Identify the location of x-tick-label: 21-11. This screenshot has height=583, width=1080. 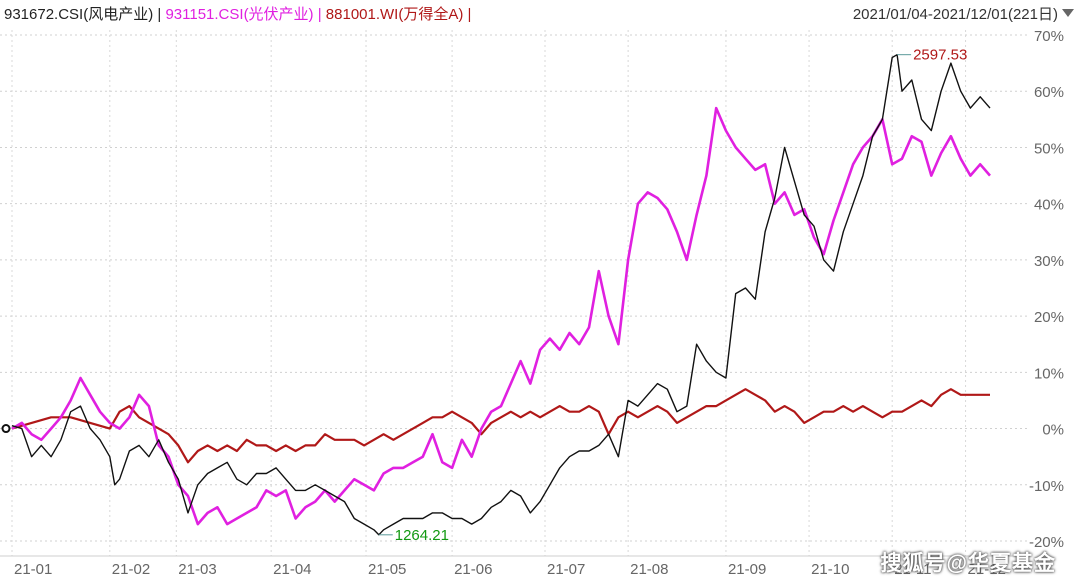
(912, 569).